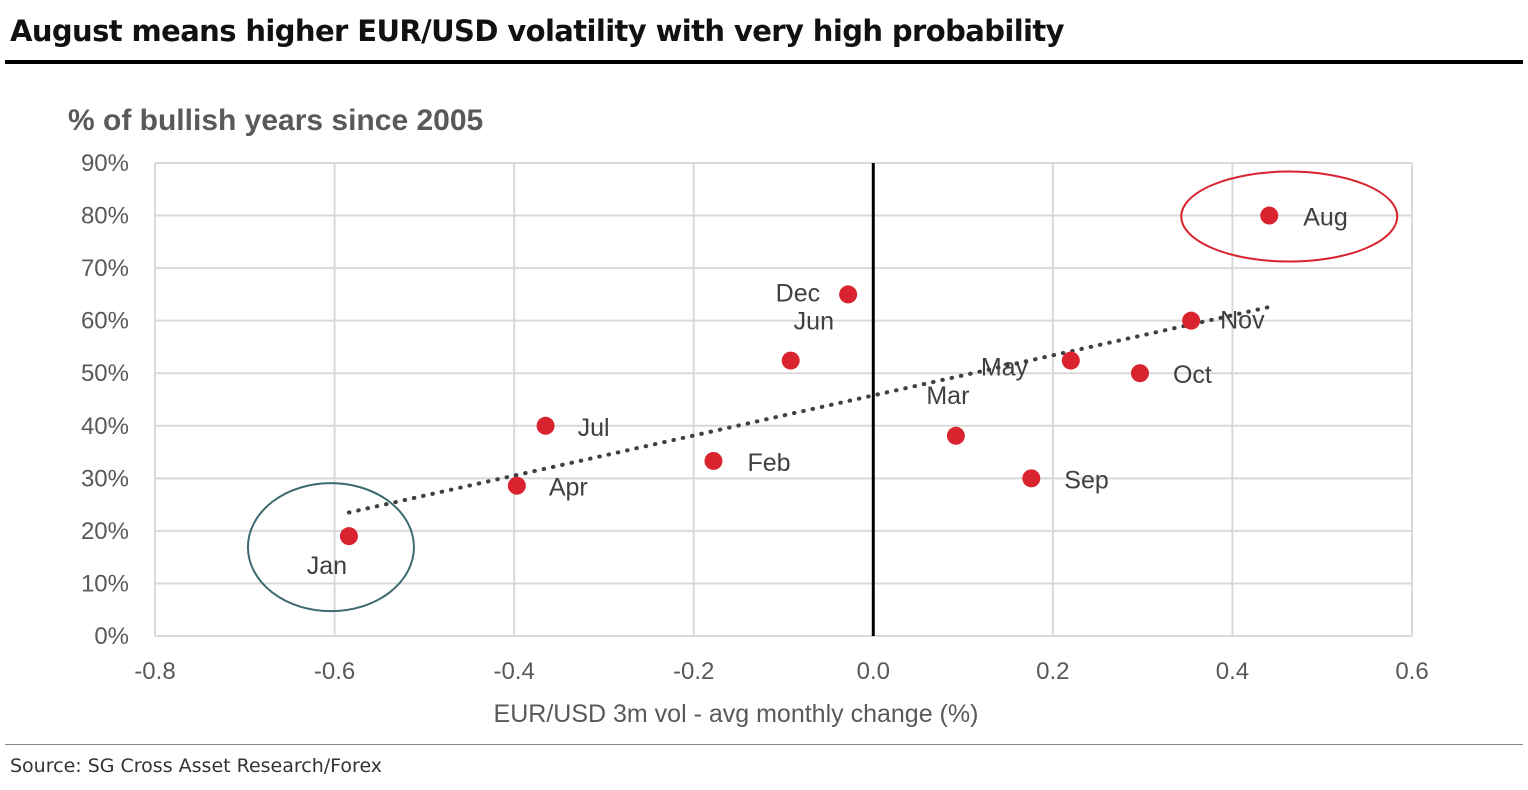 The width and height of the screenshot is (1528, 790). I want to click on footer-rule, so click(764, 744).